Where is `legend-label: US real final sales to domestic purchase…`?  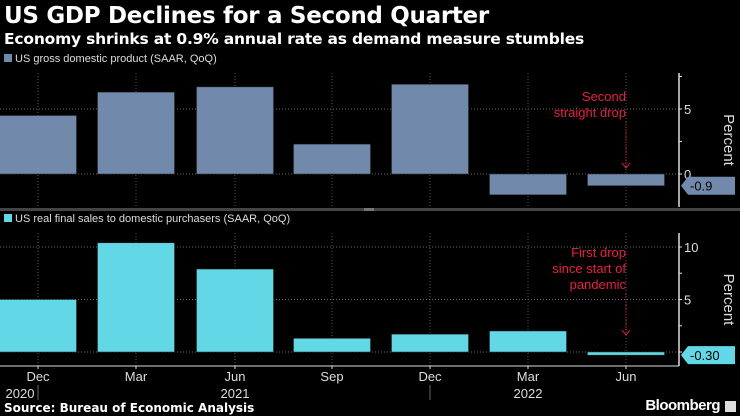 legend-label: US real final sales to domestic purchase… is located at coordinates (152, 219).